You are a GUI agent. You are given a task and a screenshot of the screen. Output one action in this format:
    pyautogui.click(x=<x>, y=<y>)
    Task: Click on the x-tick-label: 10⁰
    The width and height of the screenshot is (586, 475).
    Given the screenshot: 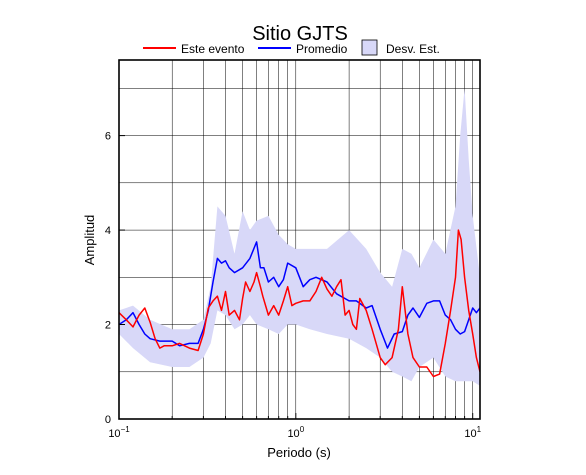 What is the action you would take?
    pyautogui.click(x=295, y=432)
    